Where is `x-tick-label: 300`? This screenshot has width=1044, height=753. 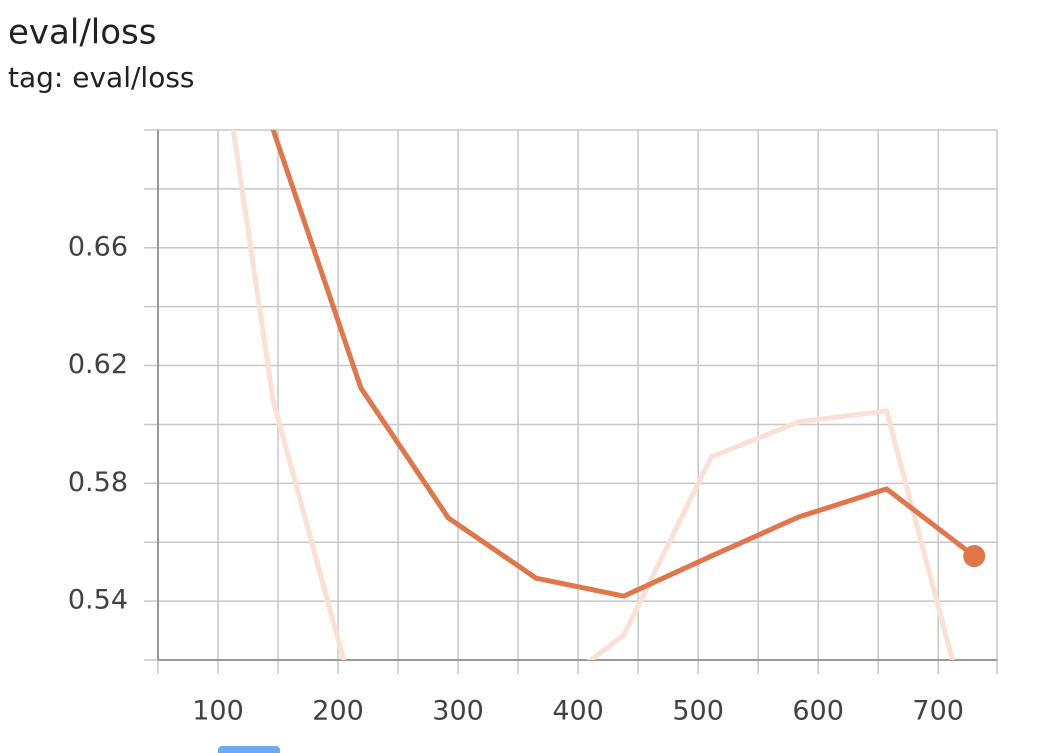 x-tick-label: 300 is located at coordinates (458, 711).